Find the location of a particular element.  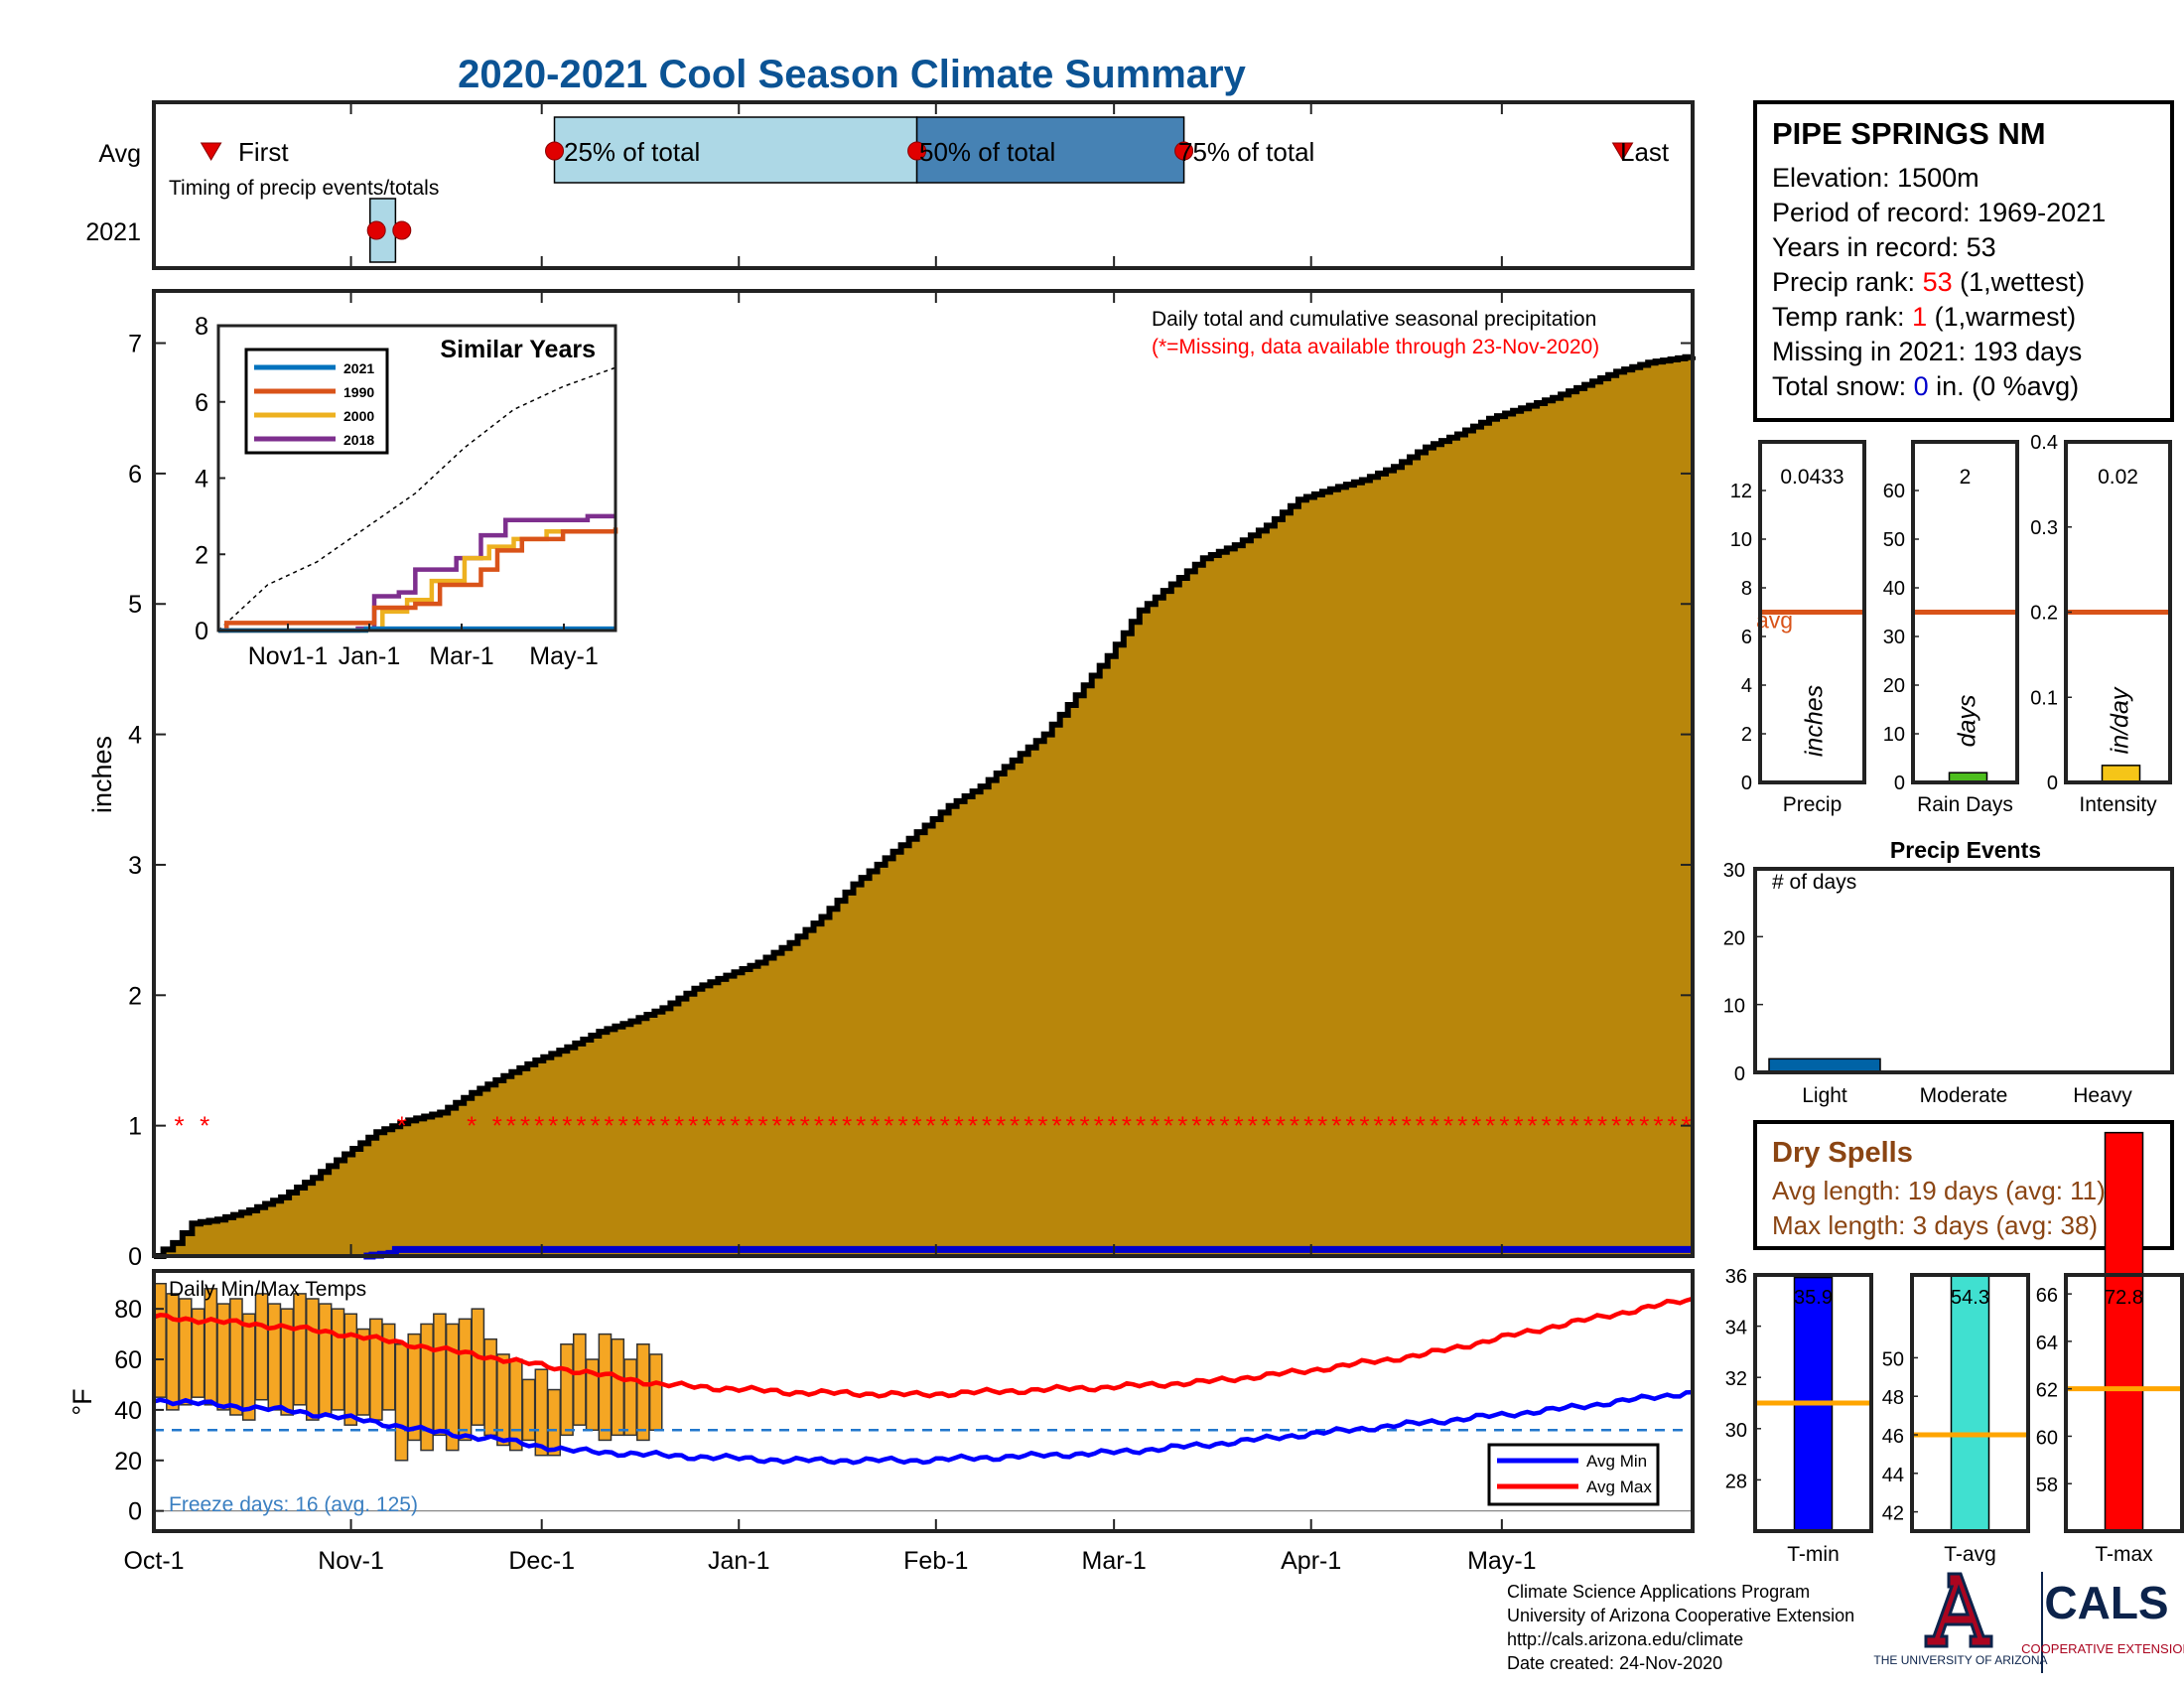

summary-ytick-label: 2 is located at coordinates (1746, 735).